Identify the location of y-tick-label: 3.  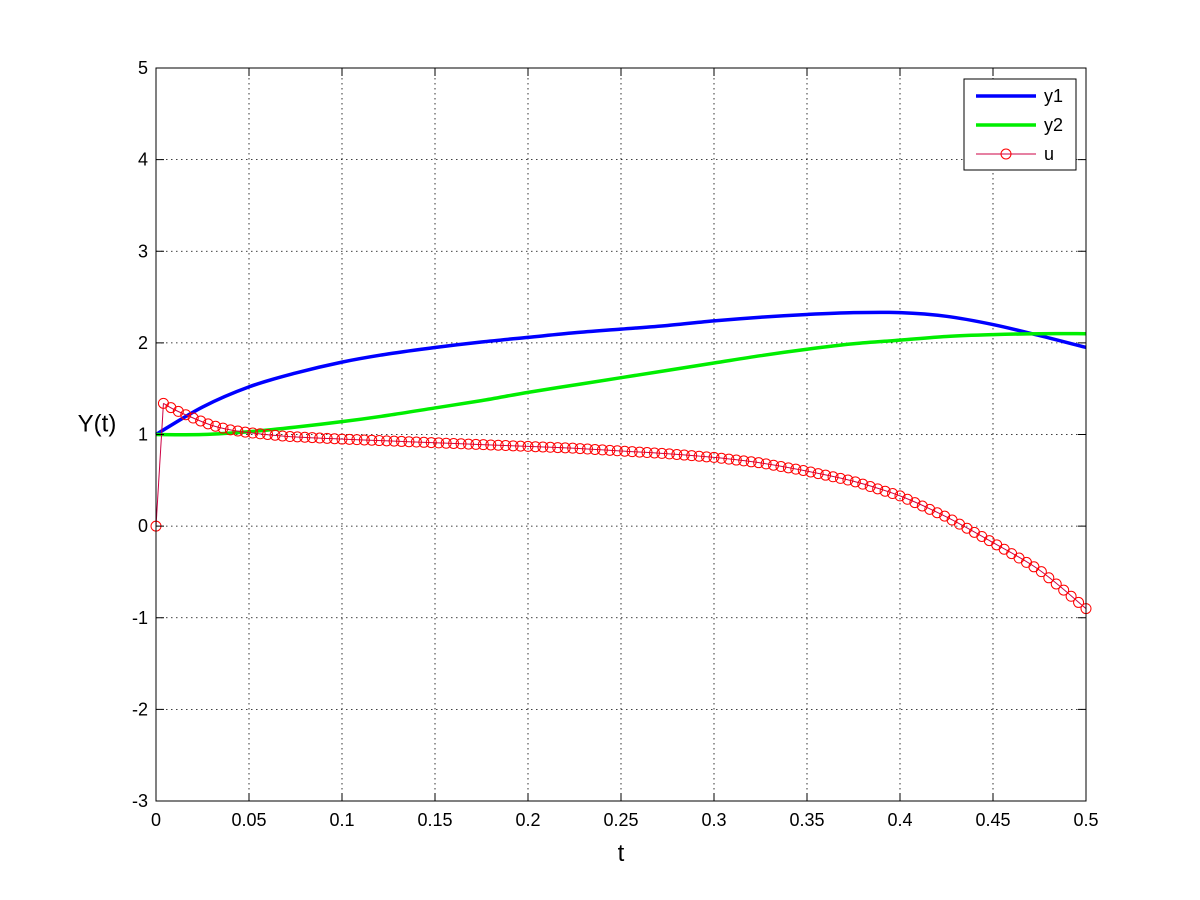
(143, 251).